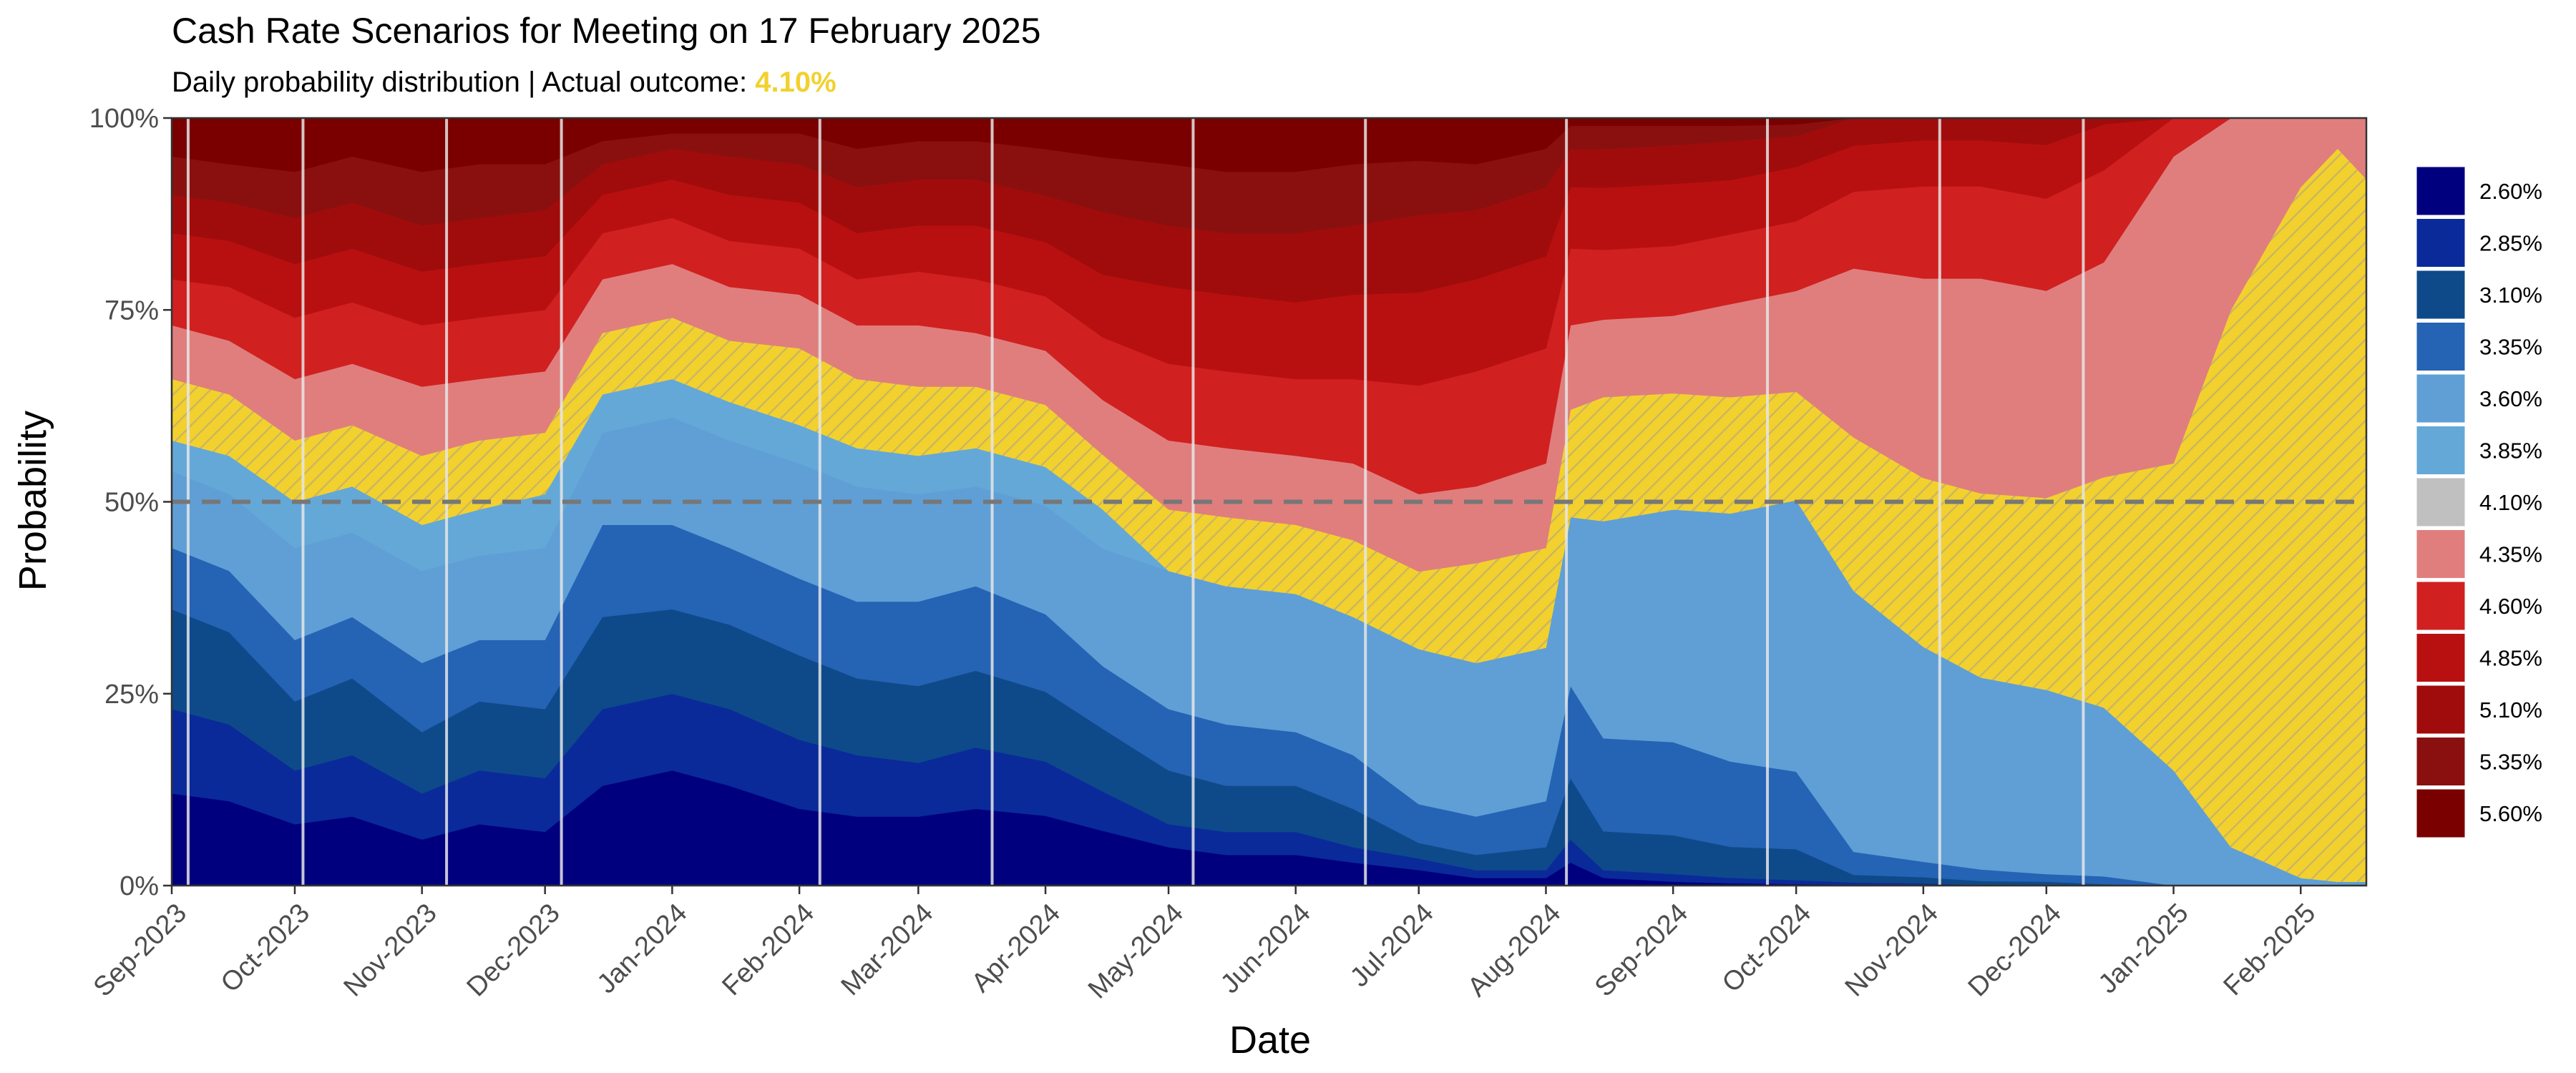  I want to click on x-tick-label: Jun-2024, so click(1266, 948).